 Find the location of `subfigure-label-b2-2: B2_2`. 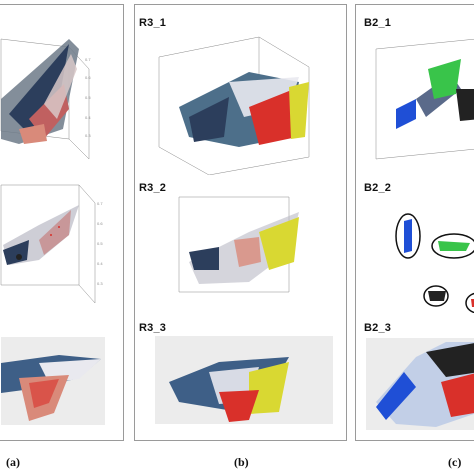

subfigure-label-b2-2: B2_2 is located at coordinates (378, 188).